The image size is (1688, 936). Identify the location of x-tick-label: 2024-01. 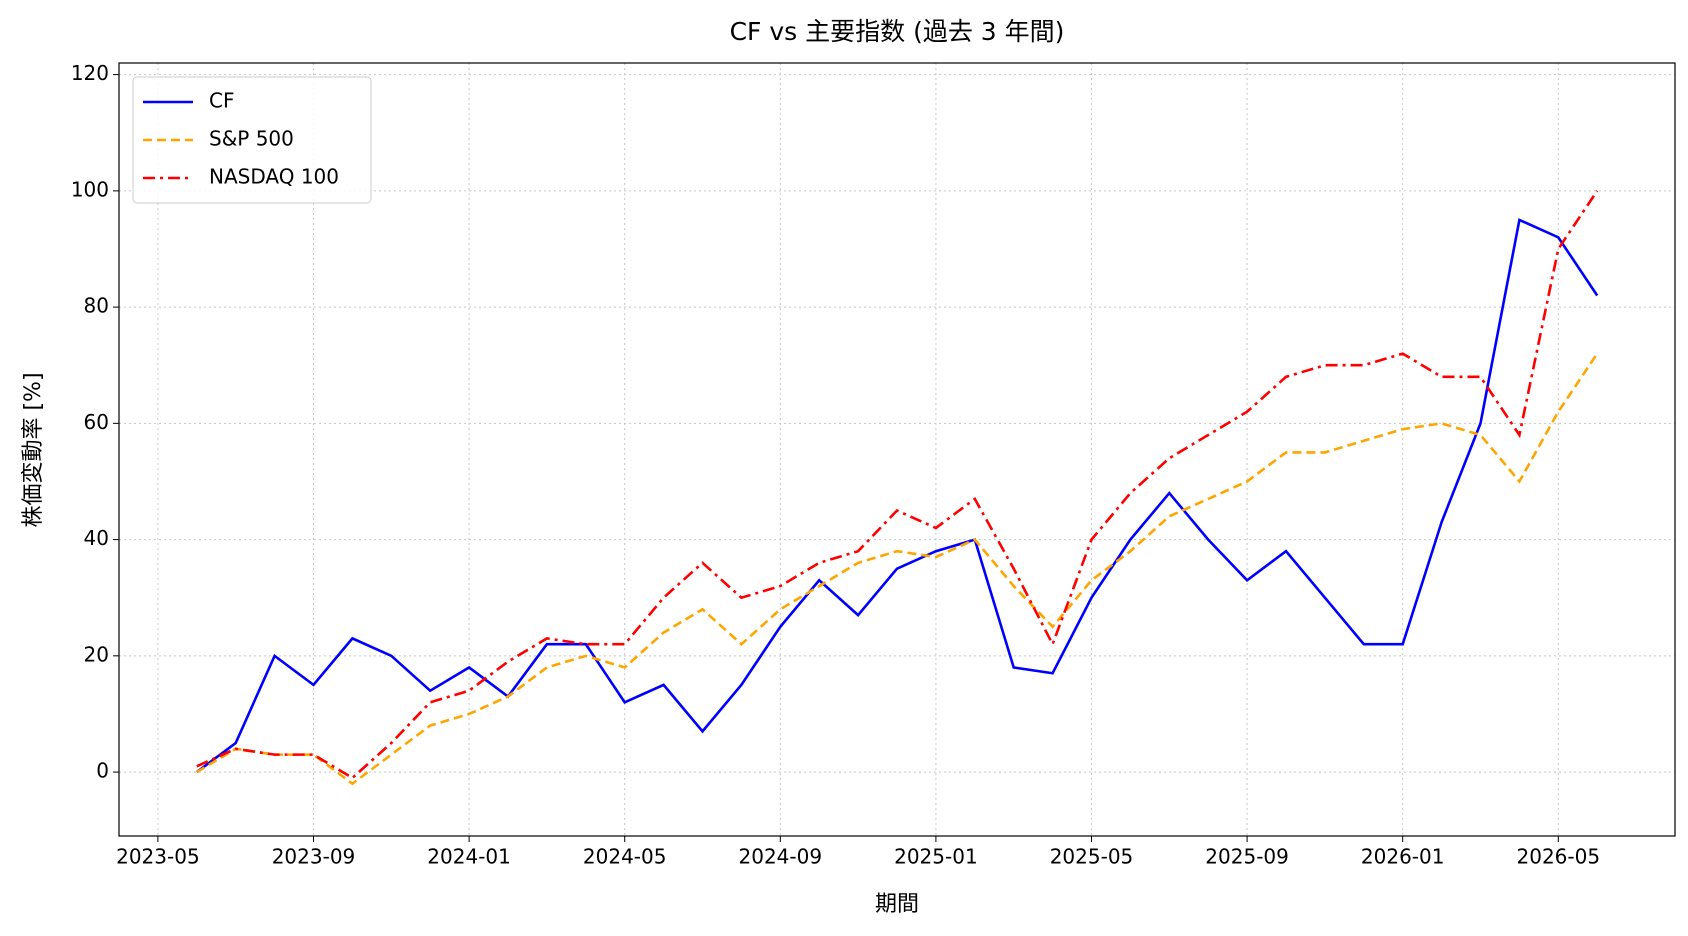
(469, 857).